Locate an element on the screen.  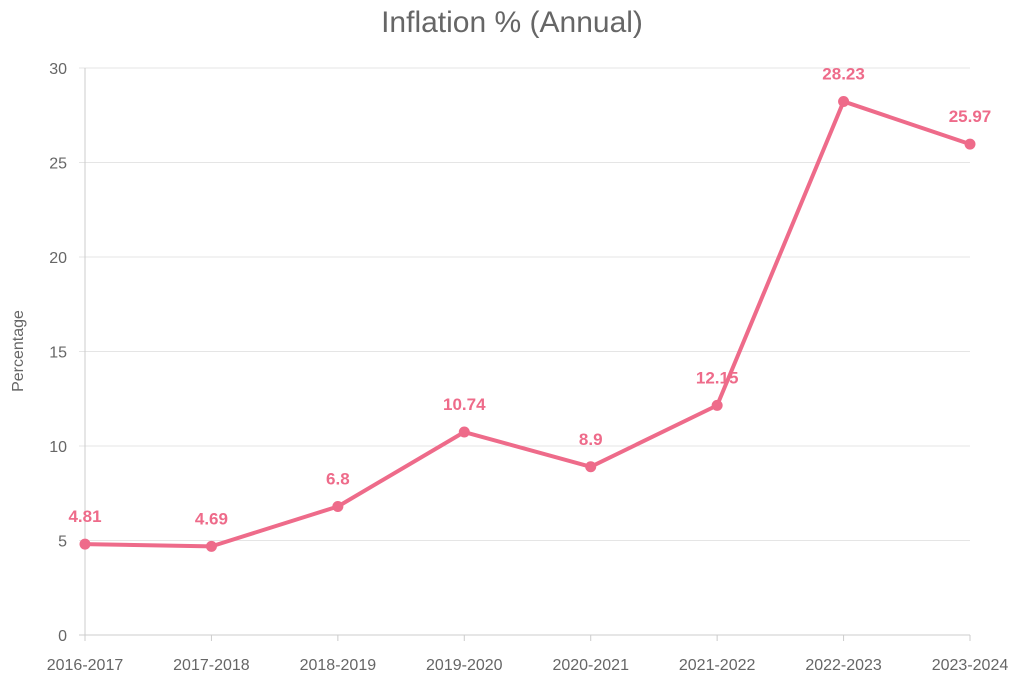
data-label: 12.15 is located at coordinates (717, 377).